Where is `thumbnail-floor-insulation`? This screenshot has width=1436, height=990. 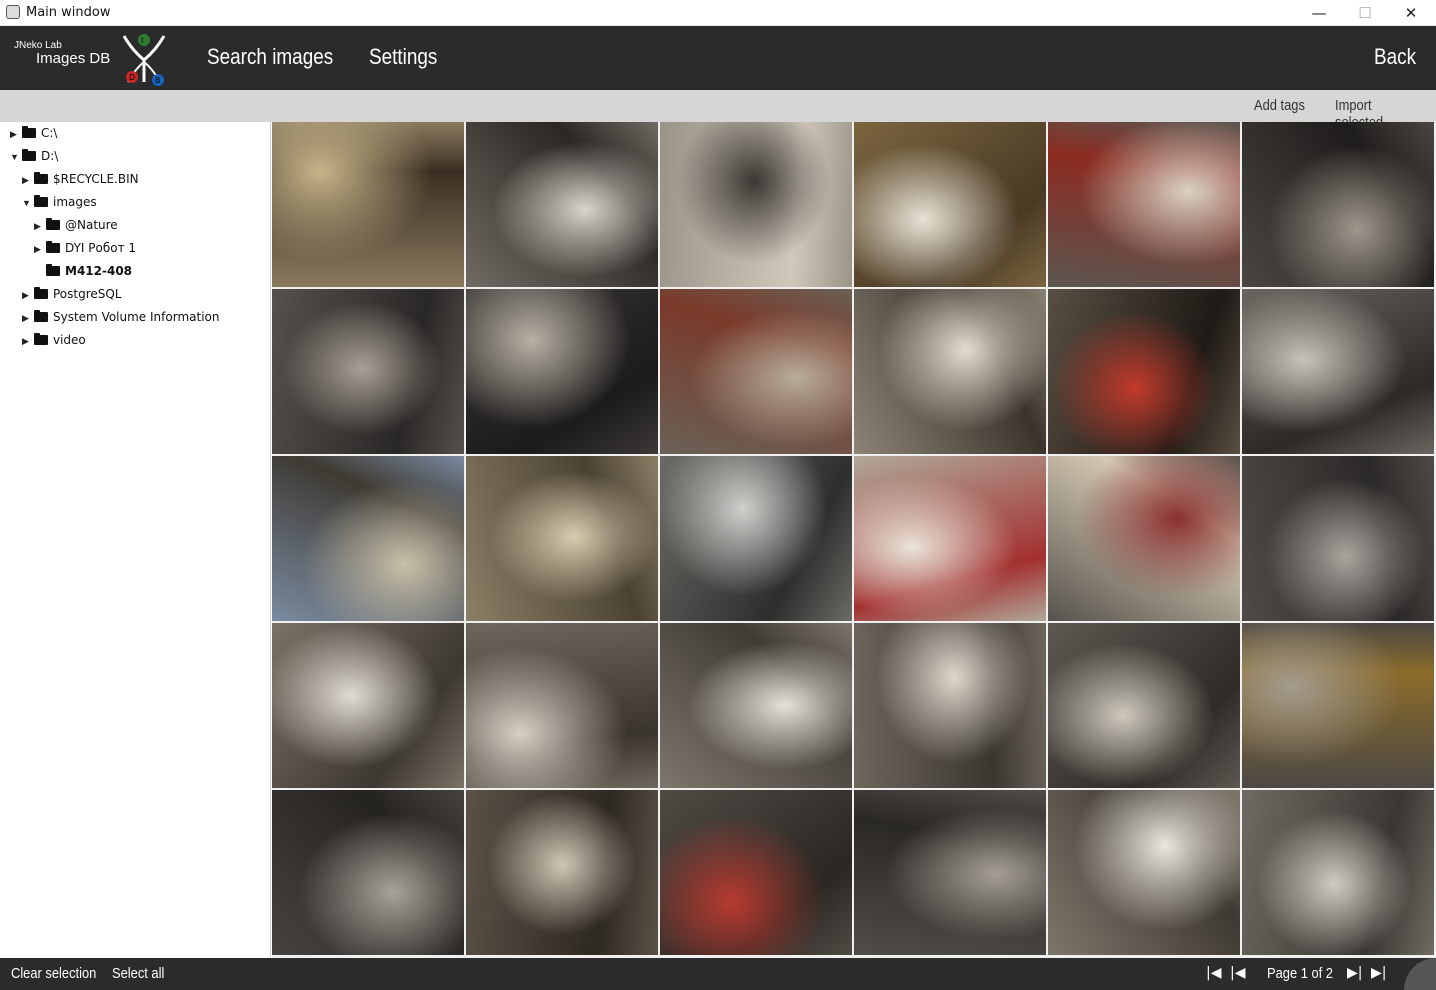 thumbnail-floor-insulation is located at coordinates (1338, 371).